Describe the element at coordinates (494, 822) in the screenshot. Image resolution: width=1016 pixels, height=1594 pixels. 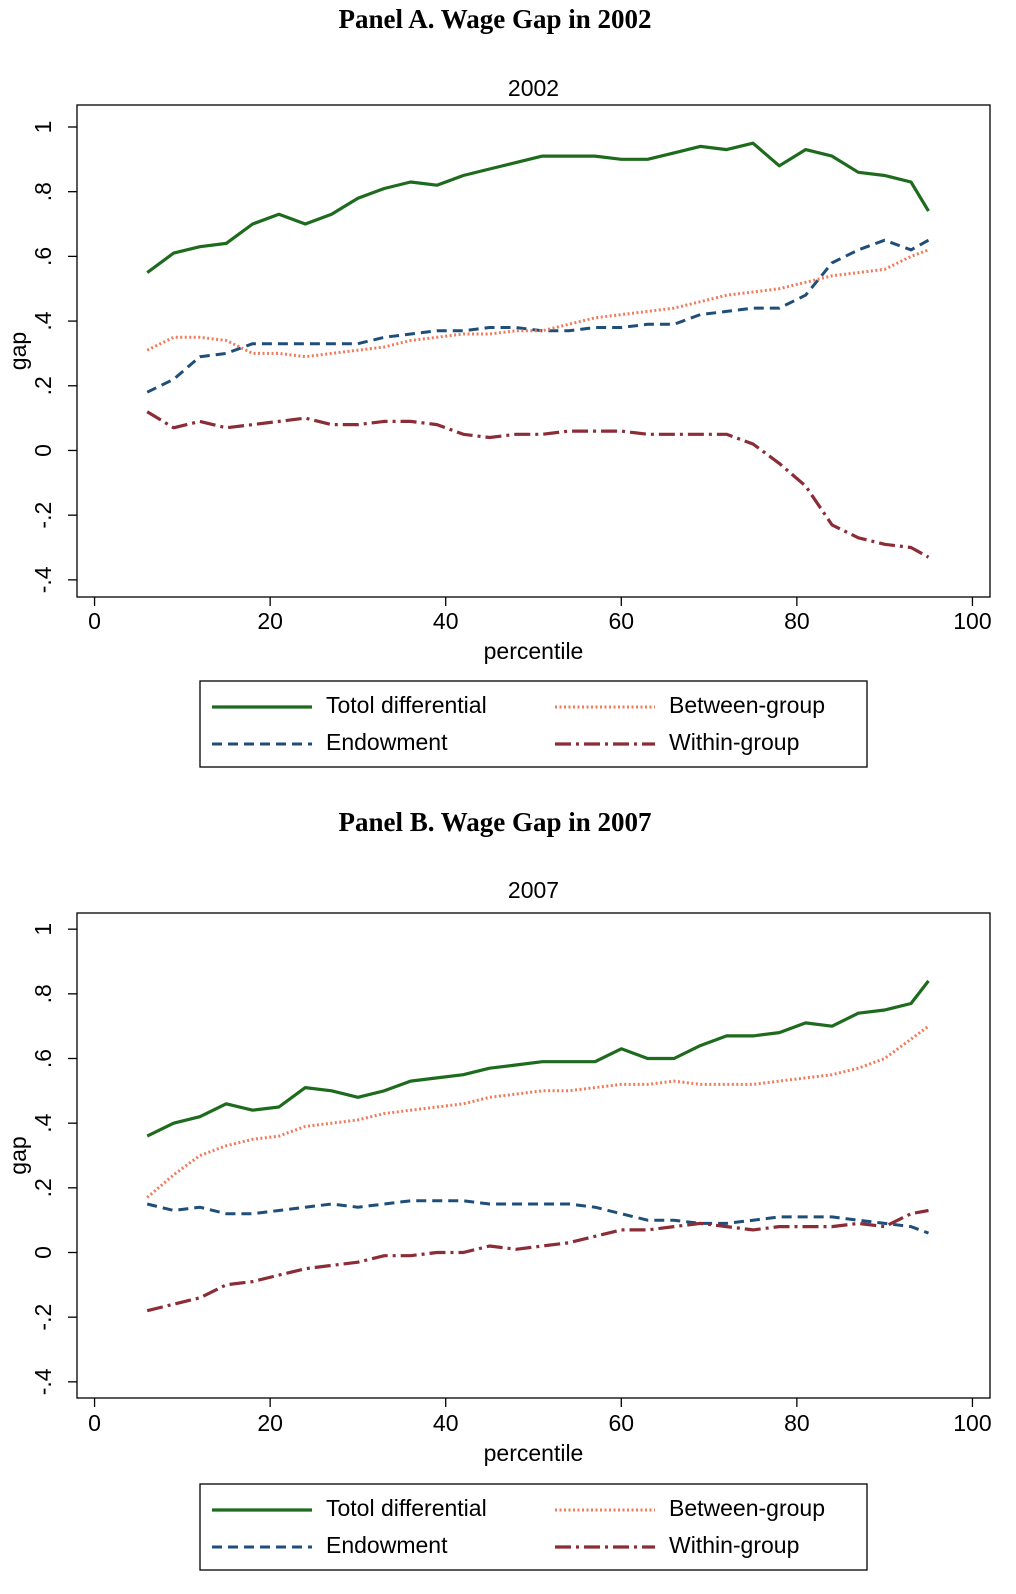
I see `panel-title: Panel B. Wage Gap in 2007` at that location.